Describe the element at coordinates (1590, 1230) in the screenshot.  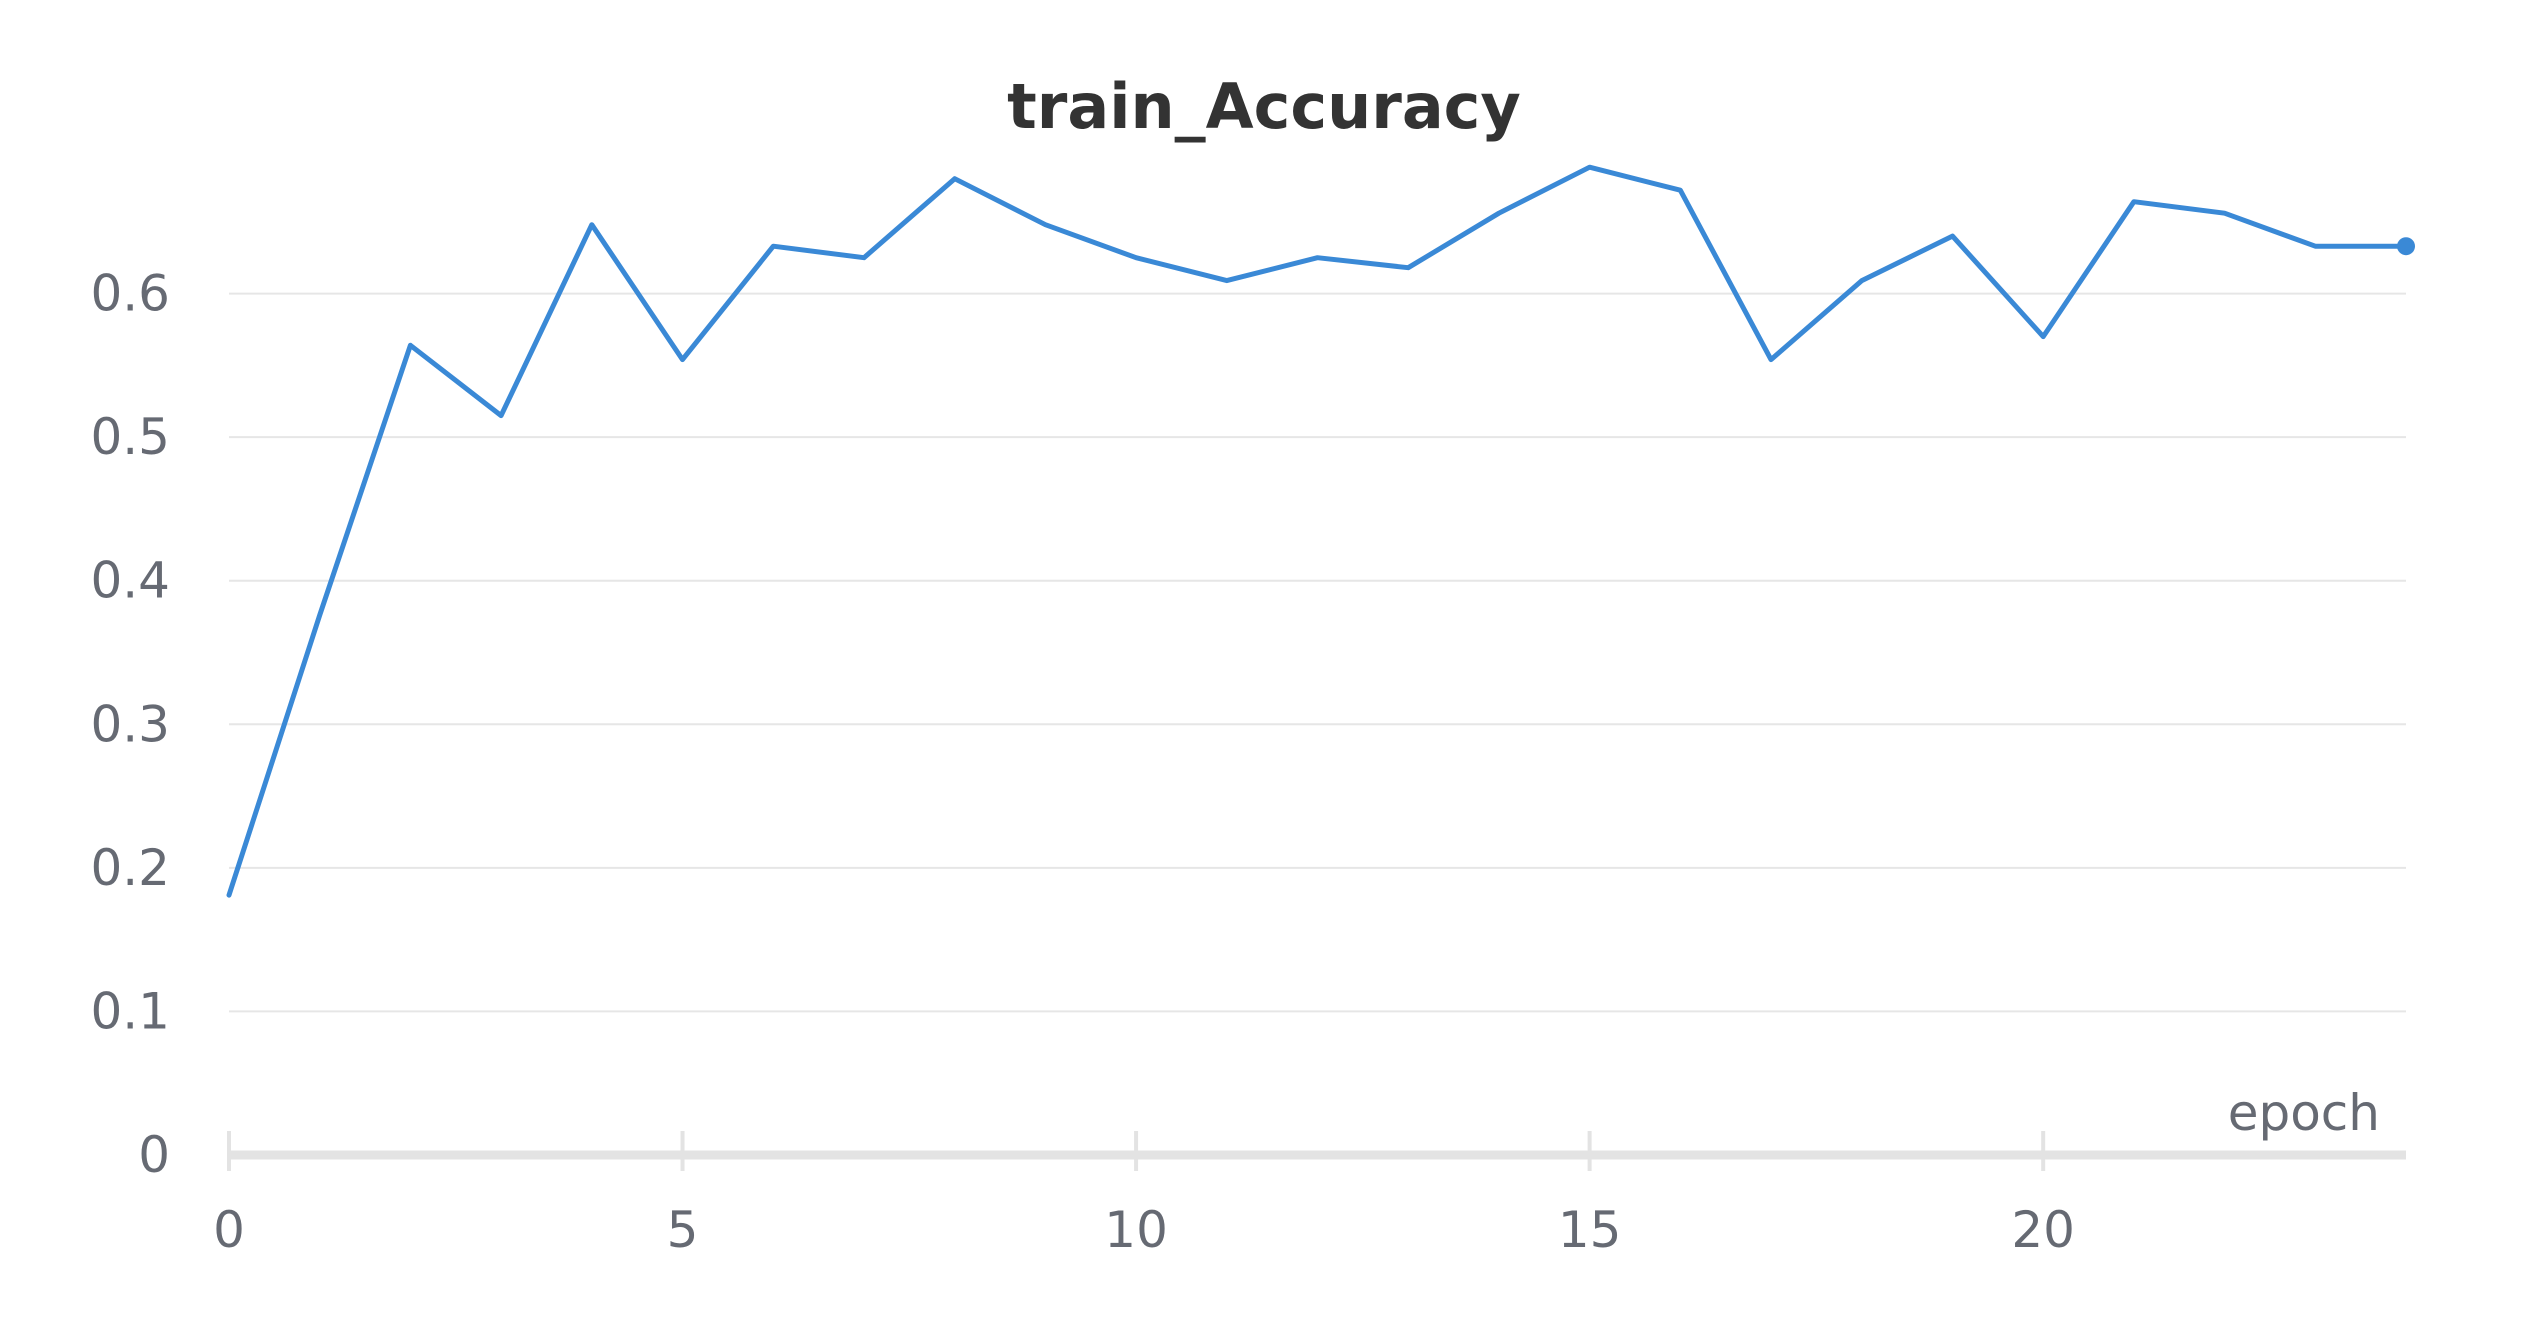
I see `x-tick-label: 15` at that location.